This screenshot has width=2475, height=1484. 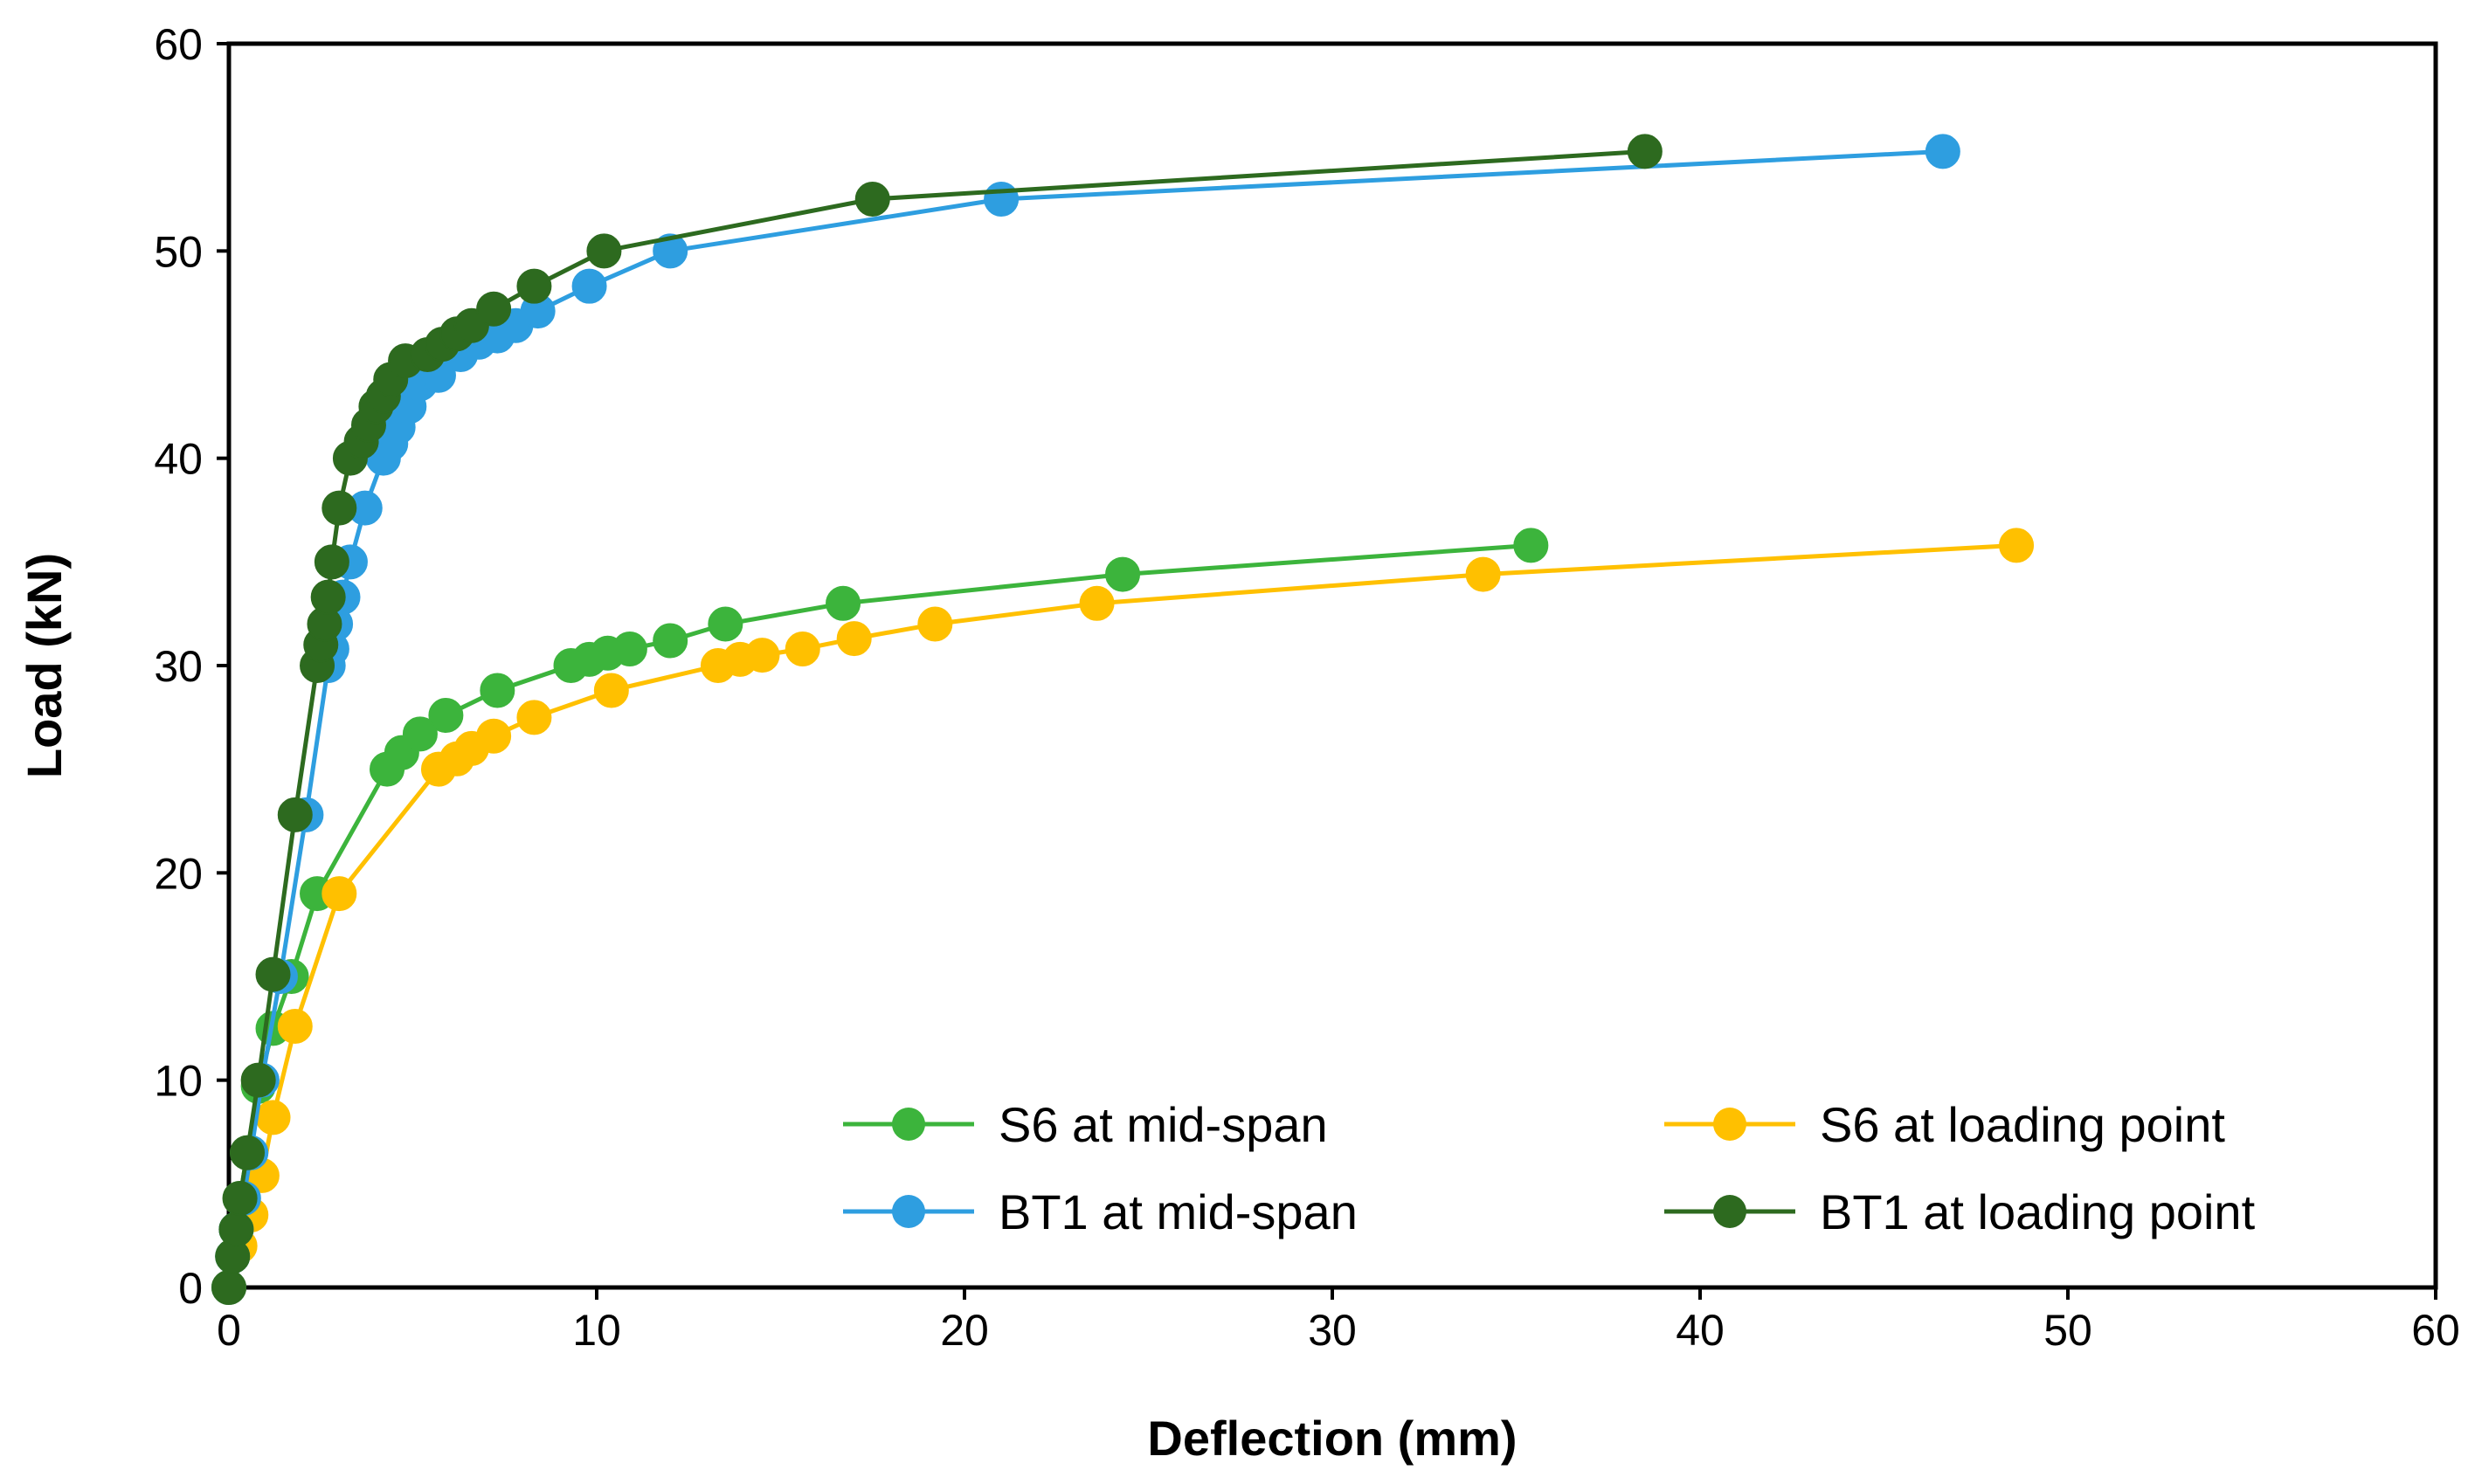 I want to click on legend-item: BT1 at mid-span, so click(x=1100, y=1211).